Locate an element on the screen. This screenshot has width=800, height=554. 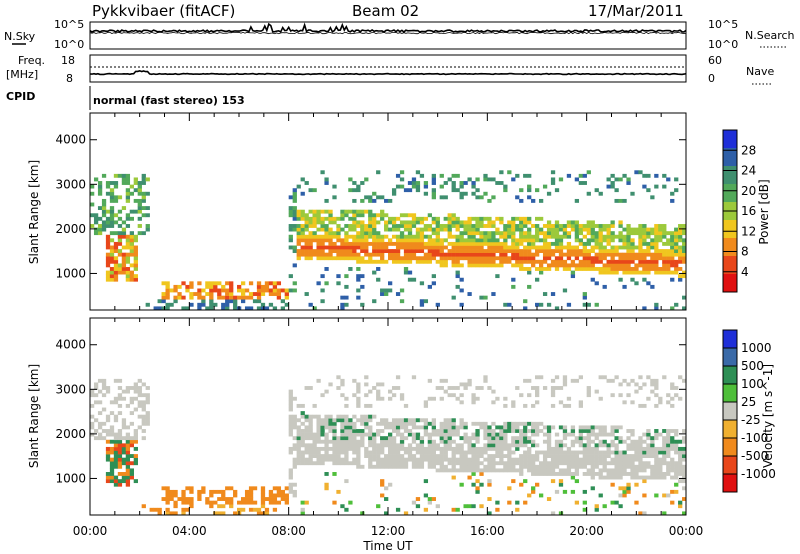
x-tick-label: 00:00 is located at coordinates (90, 531).